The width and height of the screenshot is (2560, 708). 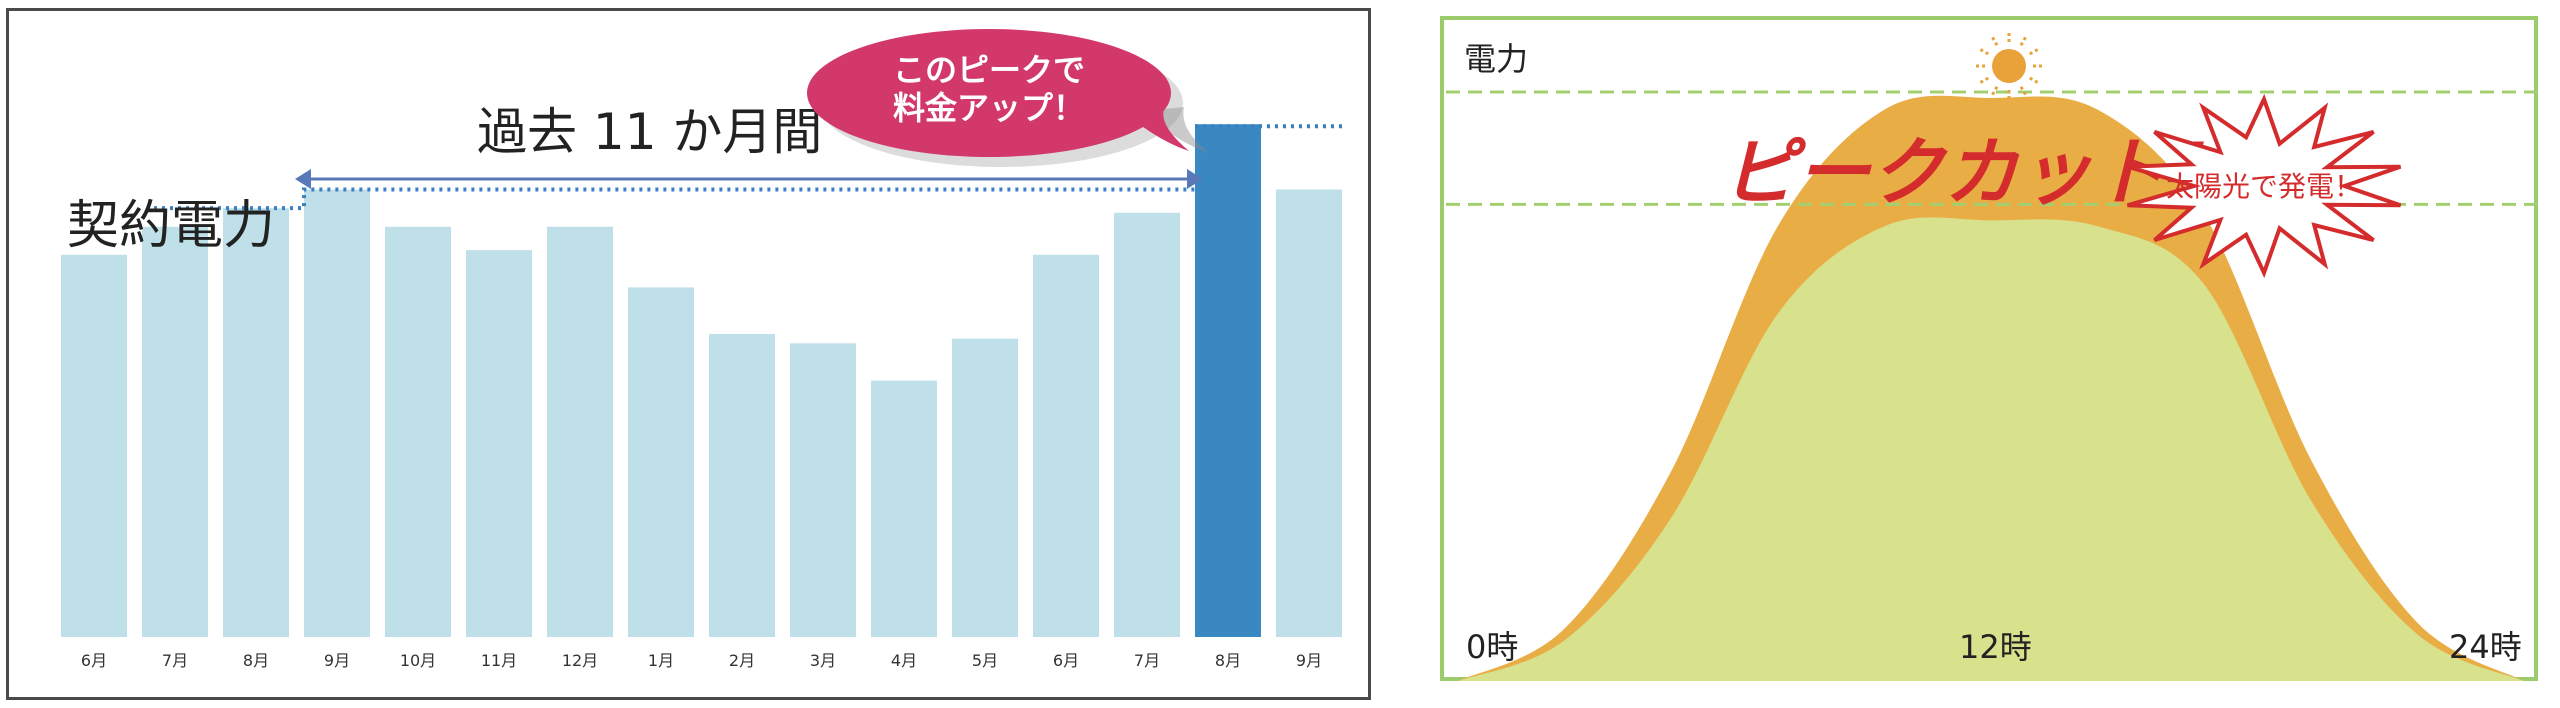 What do you see at coordinates (904, 660) in the screenshot?
I see `month-tick-label: 4月` at bounding box center [904, 660].